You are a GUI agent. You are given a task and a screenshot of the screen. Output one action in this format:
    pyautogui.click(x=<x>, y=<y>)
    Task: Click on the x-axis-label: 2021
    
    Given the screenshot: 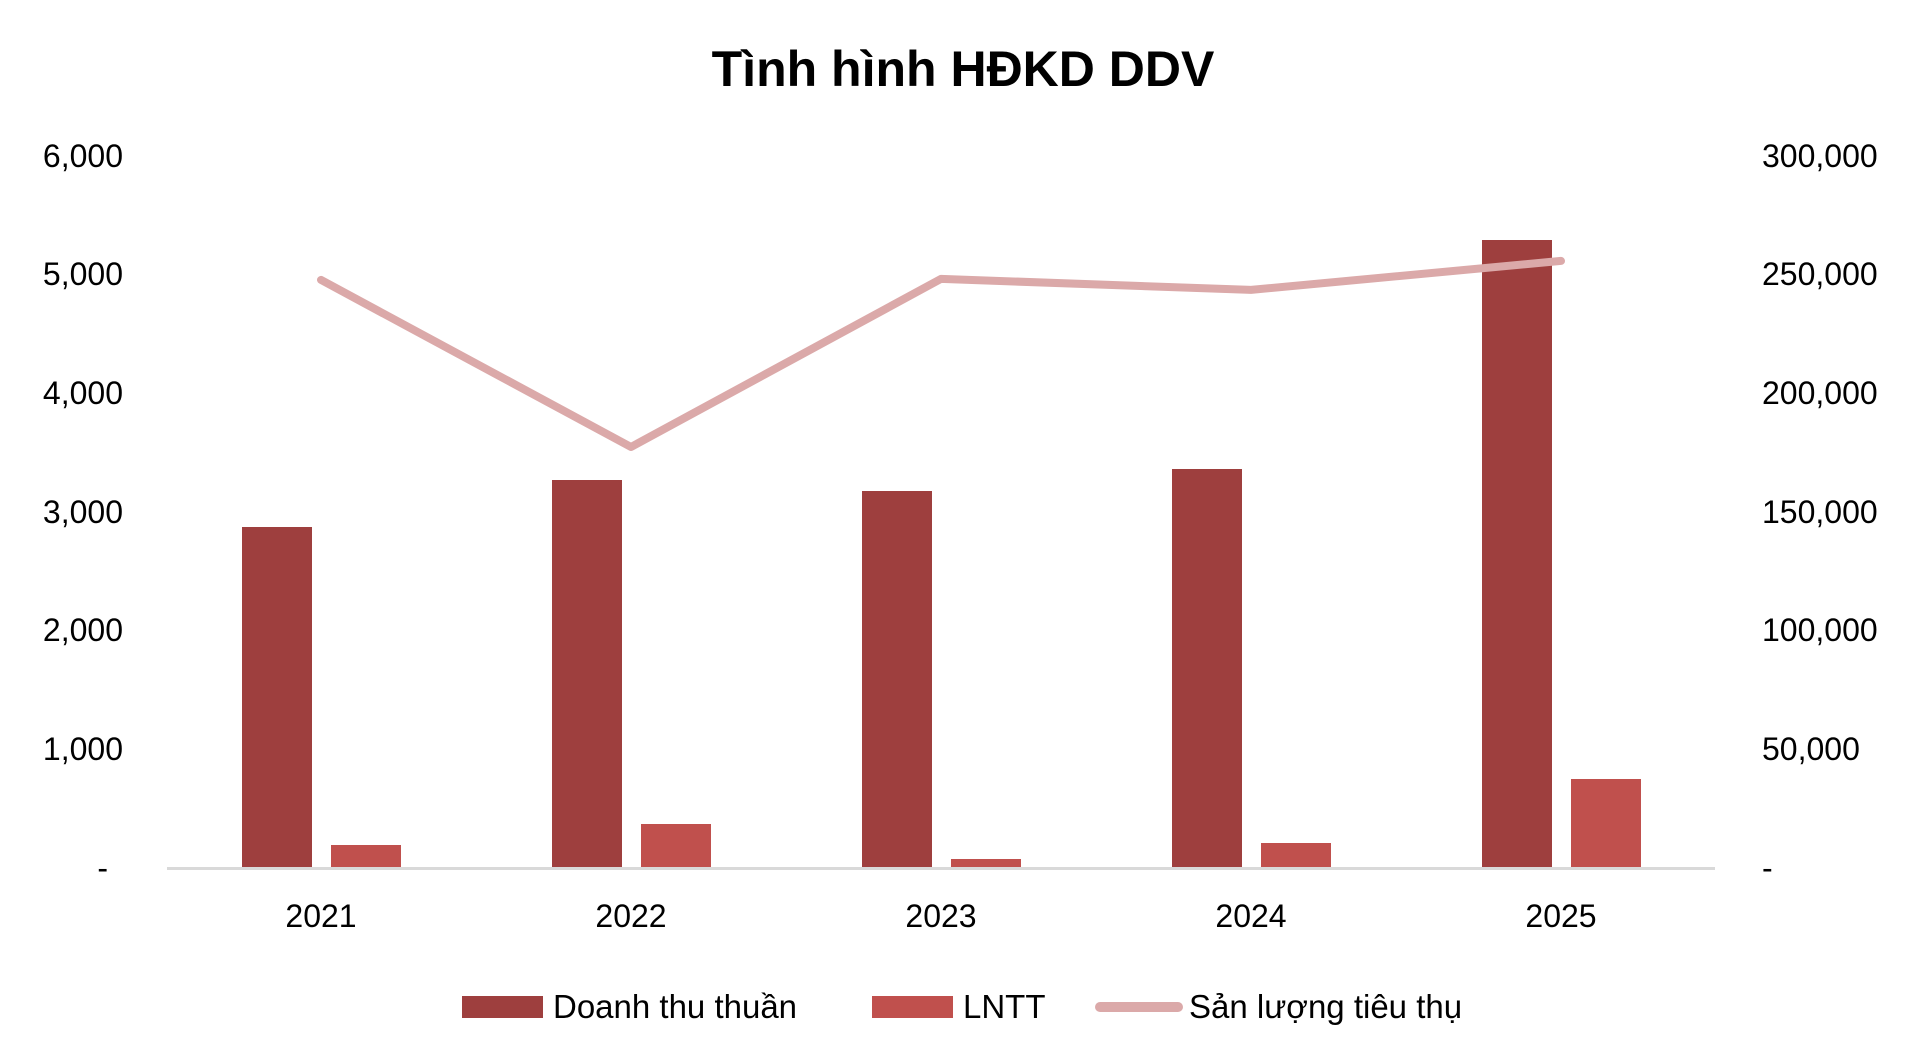 What is the action you would take?
    pyautogui.click(x=321, y=916)
    